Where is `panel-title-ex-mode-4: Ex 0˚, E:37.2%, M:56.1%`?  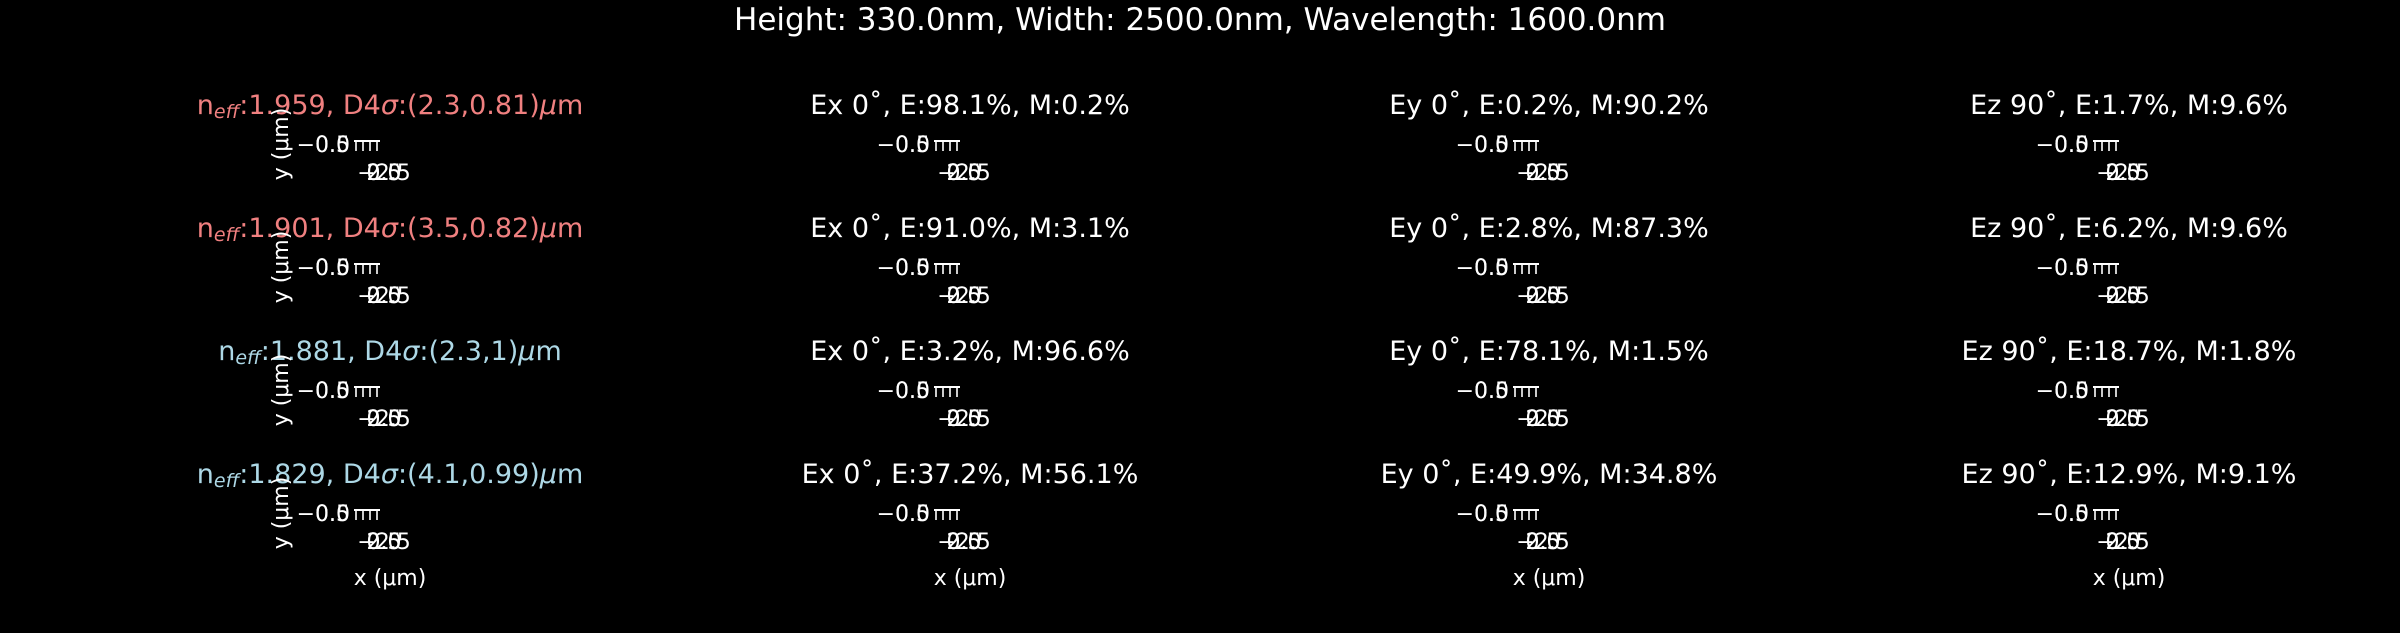
panel-title-ex-mode-4: Ex 0˚, E:37.2%, M:56.1% is located at coordinates (970, 474).